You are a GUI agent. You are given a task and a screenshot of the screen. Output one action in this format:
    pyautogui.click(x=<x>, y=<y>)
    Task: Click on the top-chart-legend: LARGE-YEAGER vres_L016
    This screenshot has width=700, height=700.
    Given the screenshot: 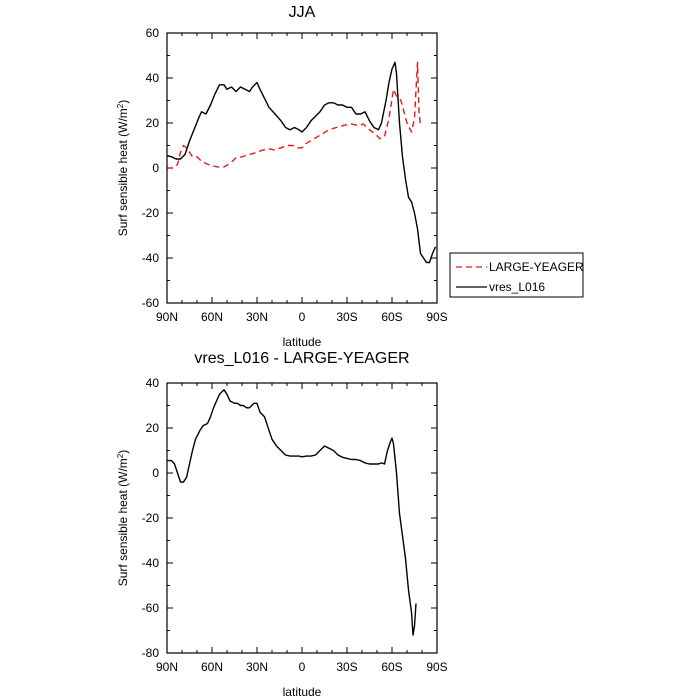 What is the action you would take?
    pyautogui.click(x=516, y=275)
    